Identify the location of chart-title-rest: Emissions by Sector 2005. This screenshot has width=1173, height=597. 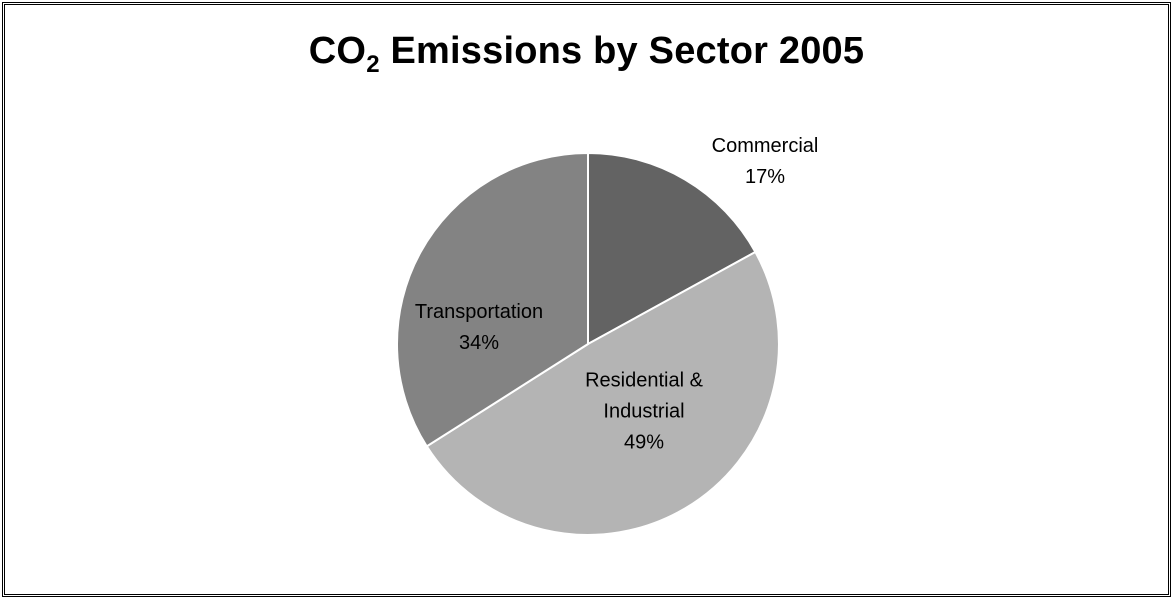
(622, 51).